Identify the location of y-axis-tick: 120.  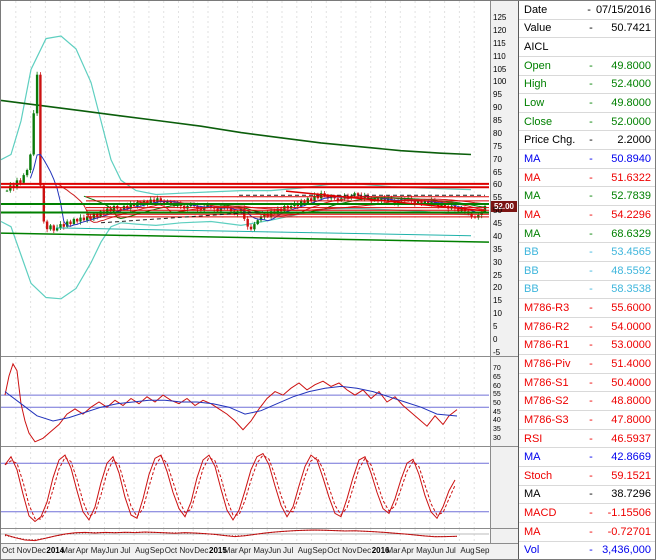
(500, 30).